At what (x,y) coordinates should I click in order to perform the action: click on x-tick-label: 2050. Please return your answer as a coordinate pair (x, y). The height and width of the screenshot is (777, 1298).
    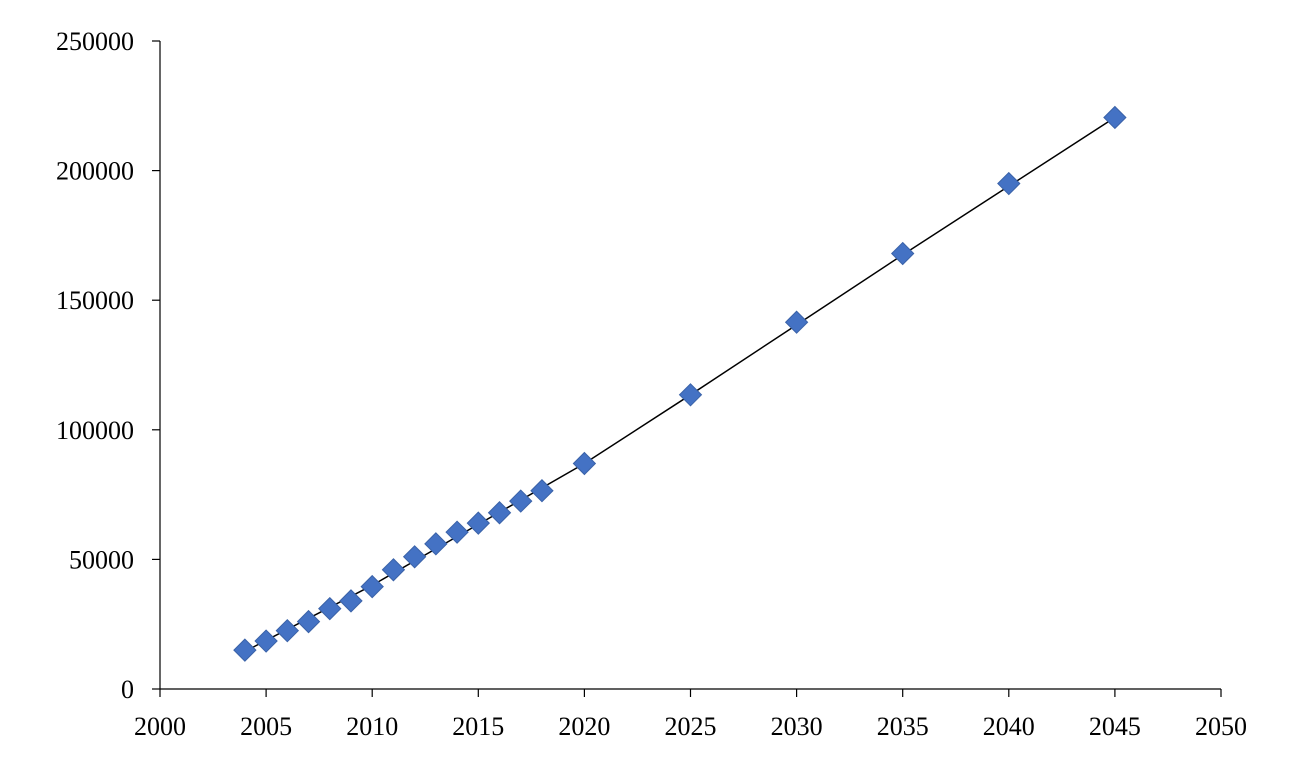
    Looking at the image, I should click on (1221, 726).